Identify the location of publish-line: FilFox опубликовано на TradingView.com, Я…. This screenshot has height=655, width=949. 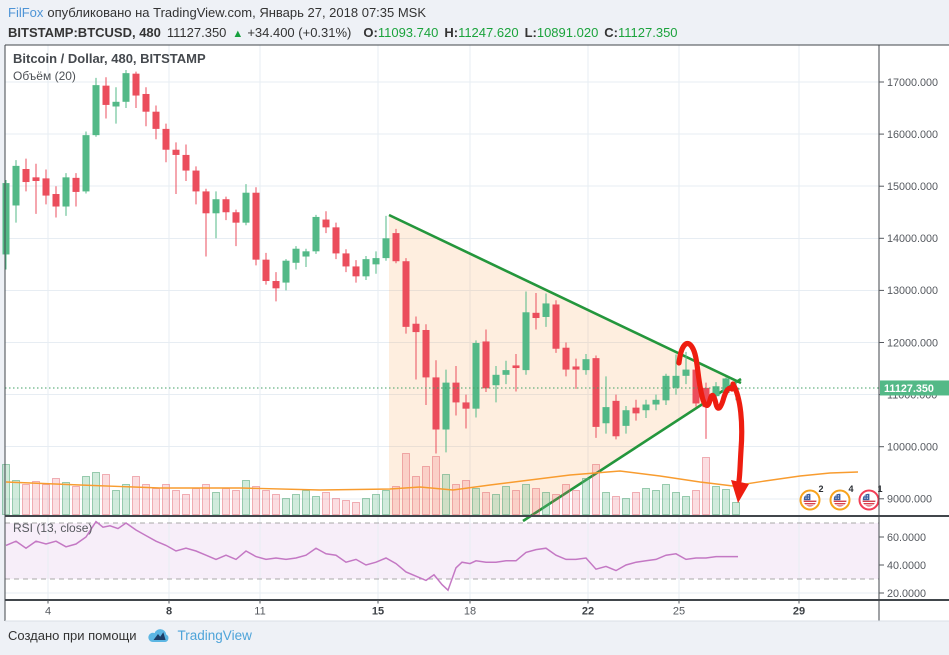
(343, 13).